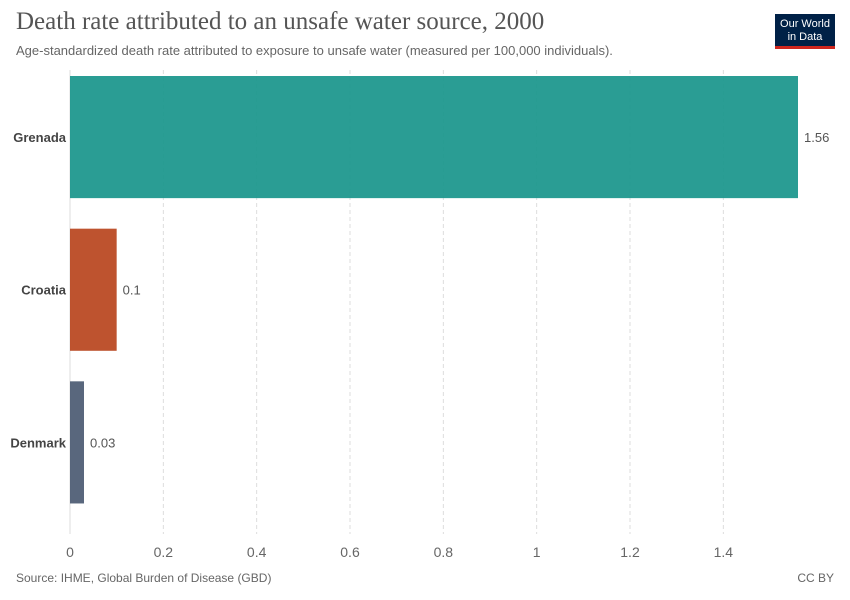 The width and height of the screenshot is (850, 600). I want to click on logo-line-1: Our World, so click(805, 24).